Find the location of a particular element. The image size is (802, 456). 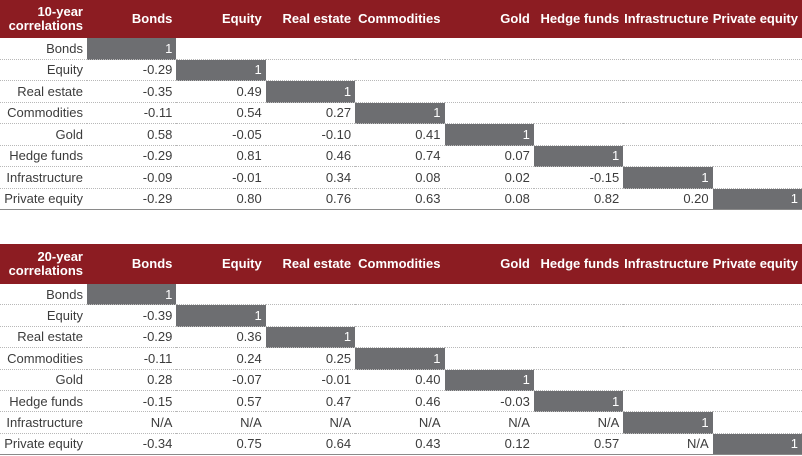

value-cell: 0.64 is located at coordinates (310, 445).